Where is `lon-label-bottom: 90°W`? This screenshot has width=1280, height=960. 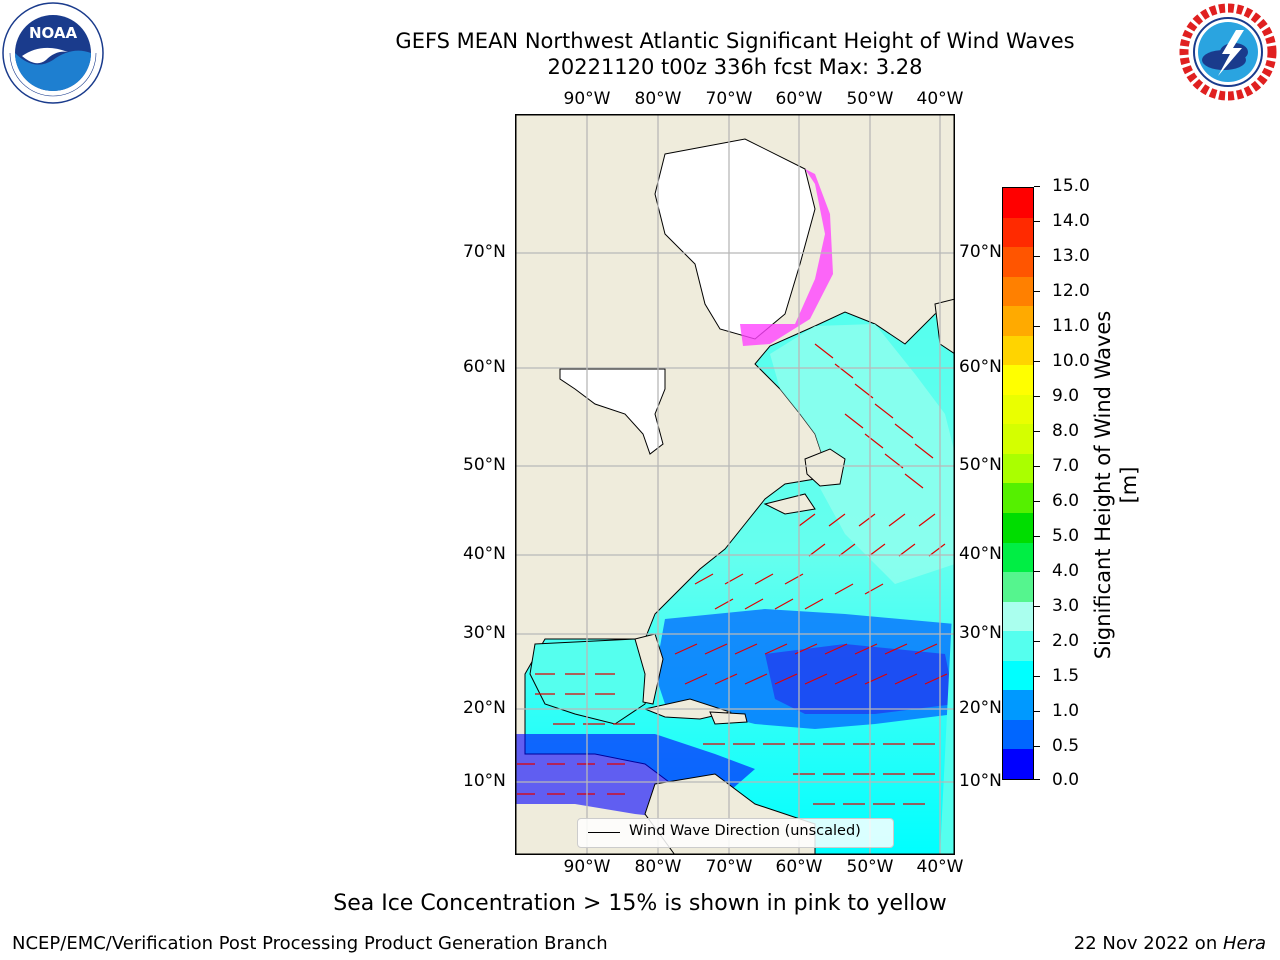
lon-label-bottom: 90°W is located at coordinates (587, 867).